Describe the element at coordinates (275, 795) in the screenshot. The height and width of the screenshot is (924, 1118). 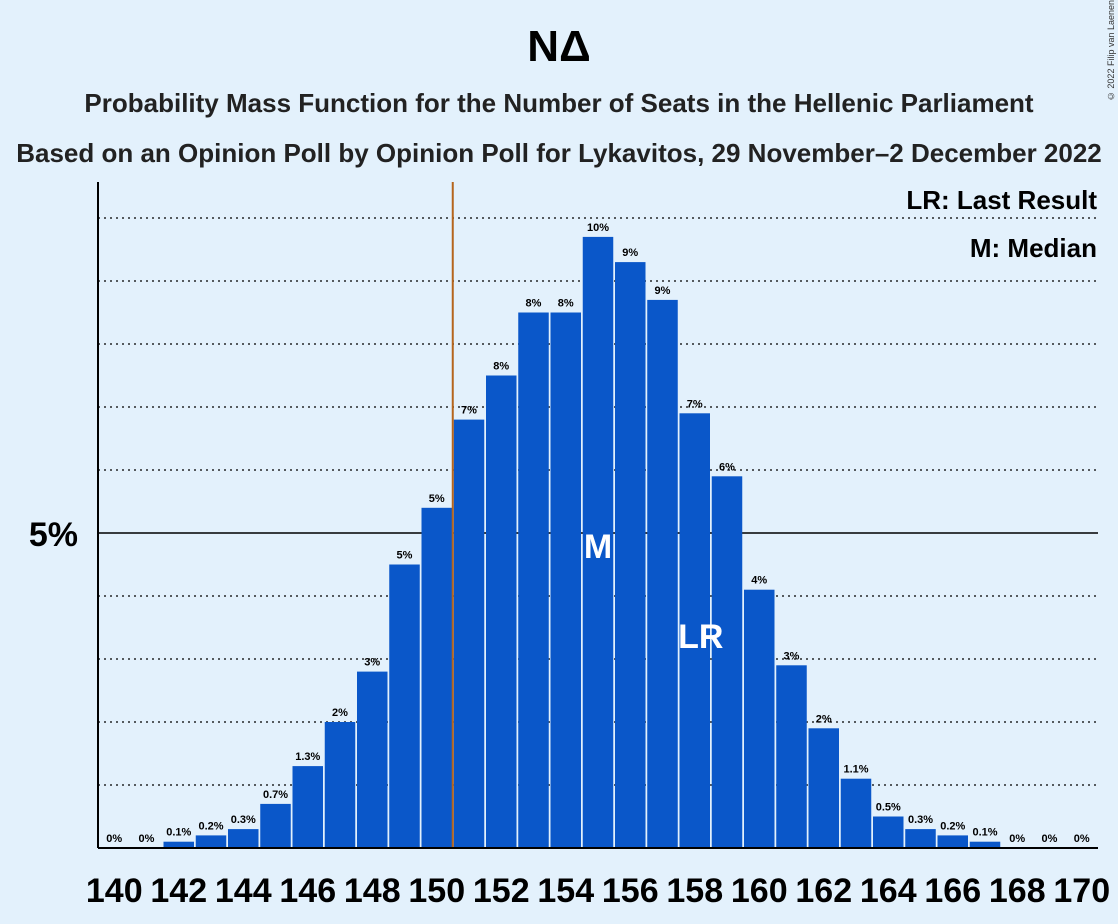
I see `bar-value-label: 0.7%` at that location.